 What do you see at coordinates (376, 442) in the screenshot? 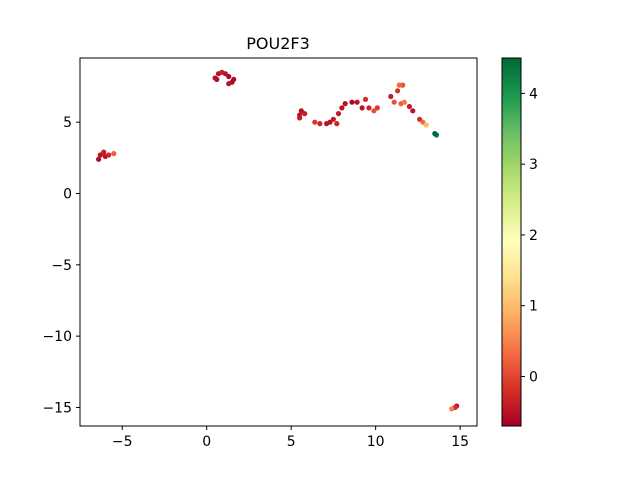
I see `x-tick-label: 10` at bounding box center [376, 442].